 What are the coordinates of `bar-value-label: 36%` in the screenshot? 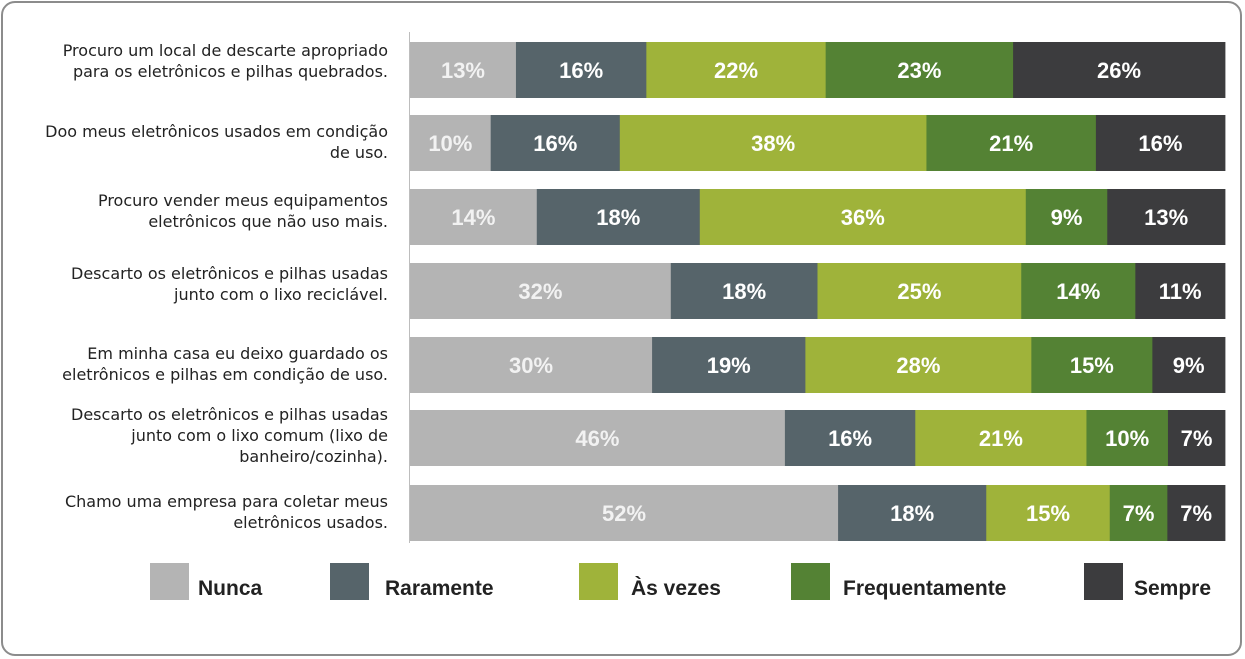 It's located at (863, 217).